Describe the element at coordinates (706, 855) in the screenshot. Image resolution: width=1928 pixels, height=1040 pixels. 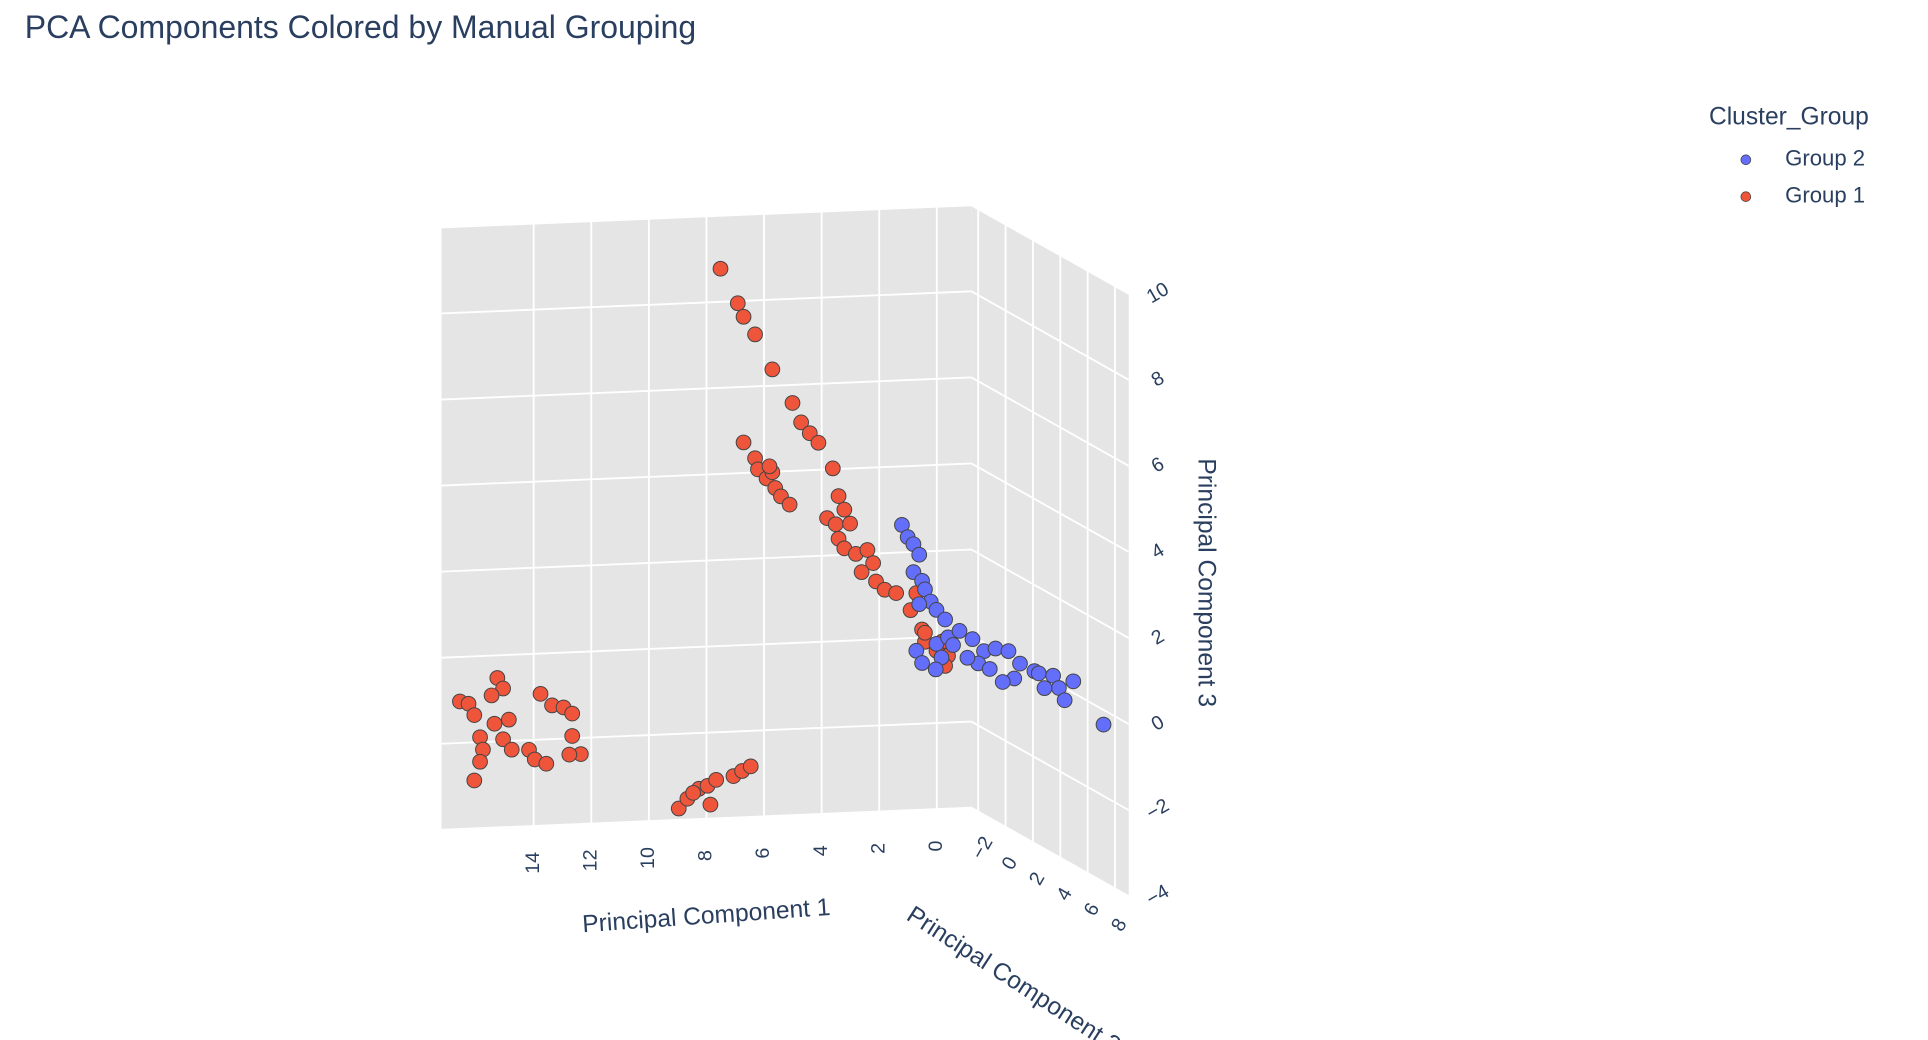
I see `x-tick-label: 8` at that location.